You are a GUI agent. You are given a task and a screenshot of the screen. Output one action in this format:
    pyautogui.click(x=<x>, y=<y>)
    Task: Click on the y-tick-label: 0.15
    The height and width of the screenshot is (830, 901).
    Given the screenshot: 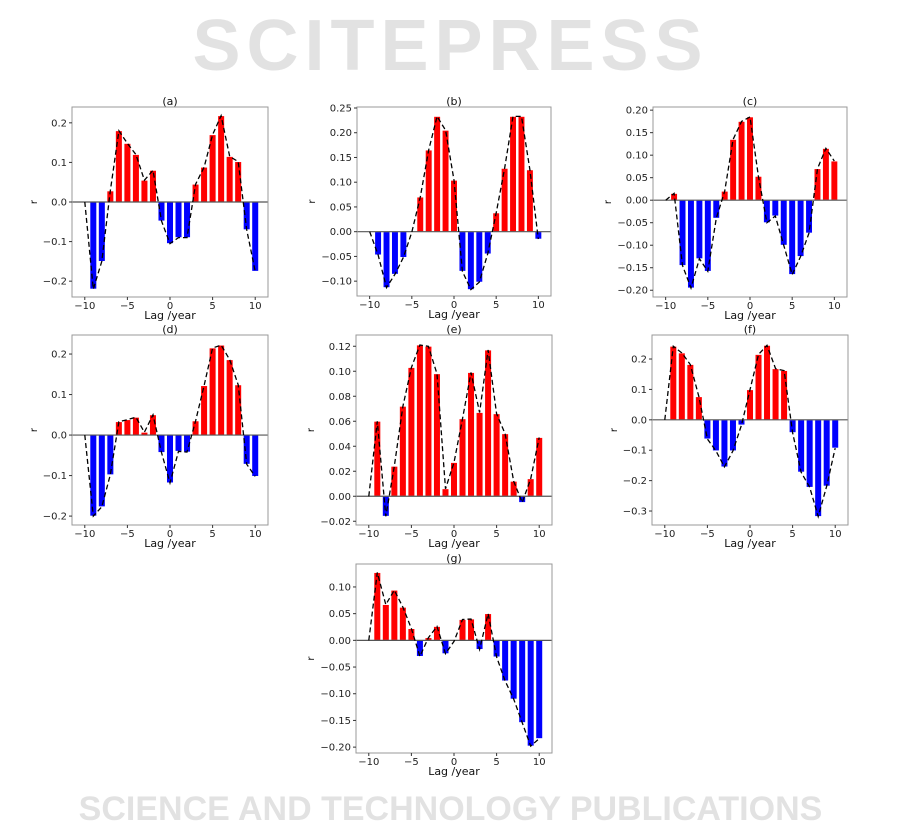 What is the action you would take?
    pyautogui.click(x=637, y=133)
    